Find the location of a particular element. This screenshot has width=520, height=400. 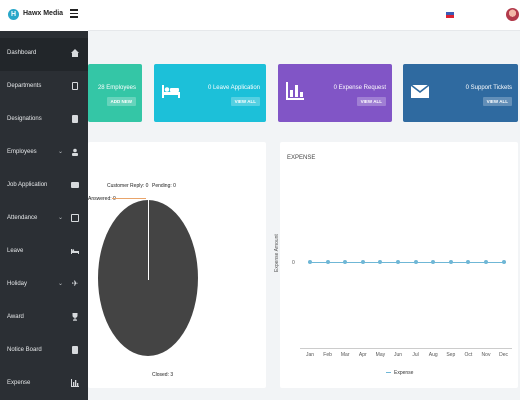

x-tick-apr: Apr is located at coordinates (362, 355).